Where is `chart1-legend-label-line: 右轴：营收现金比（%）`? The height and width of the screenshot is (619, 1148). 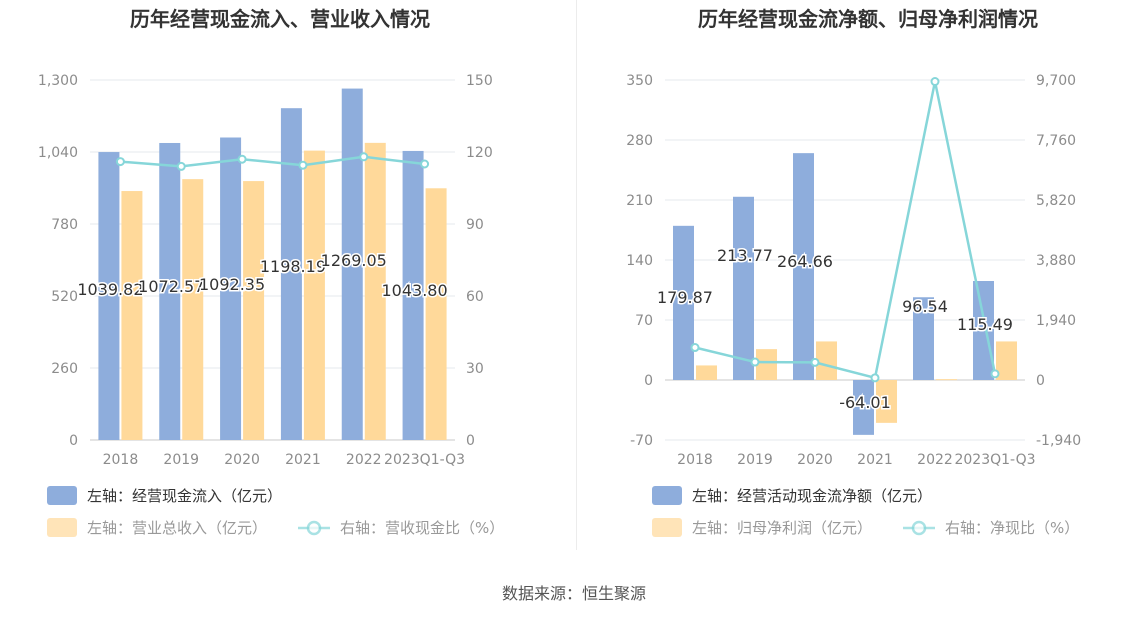 chart1-legend-label-line: 右轴：营收现金比（%） is located at coordinates (422, 528).